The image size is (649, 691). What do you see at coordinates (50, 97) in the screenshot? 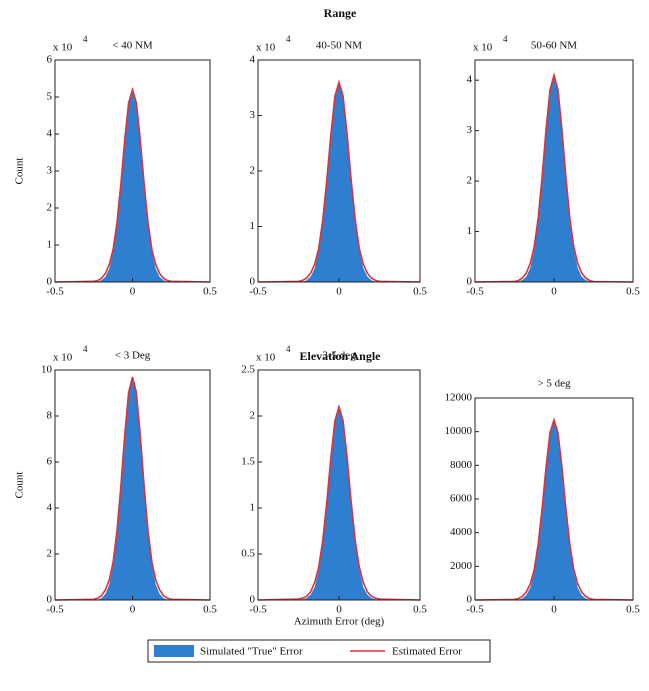
I see `y-tick-label: 5` at bounding box center [50, 97].